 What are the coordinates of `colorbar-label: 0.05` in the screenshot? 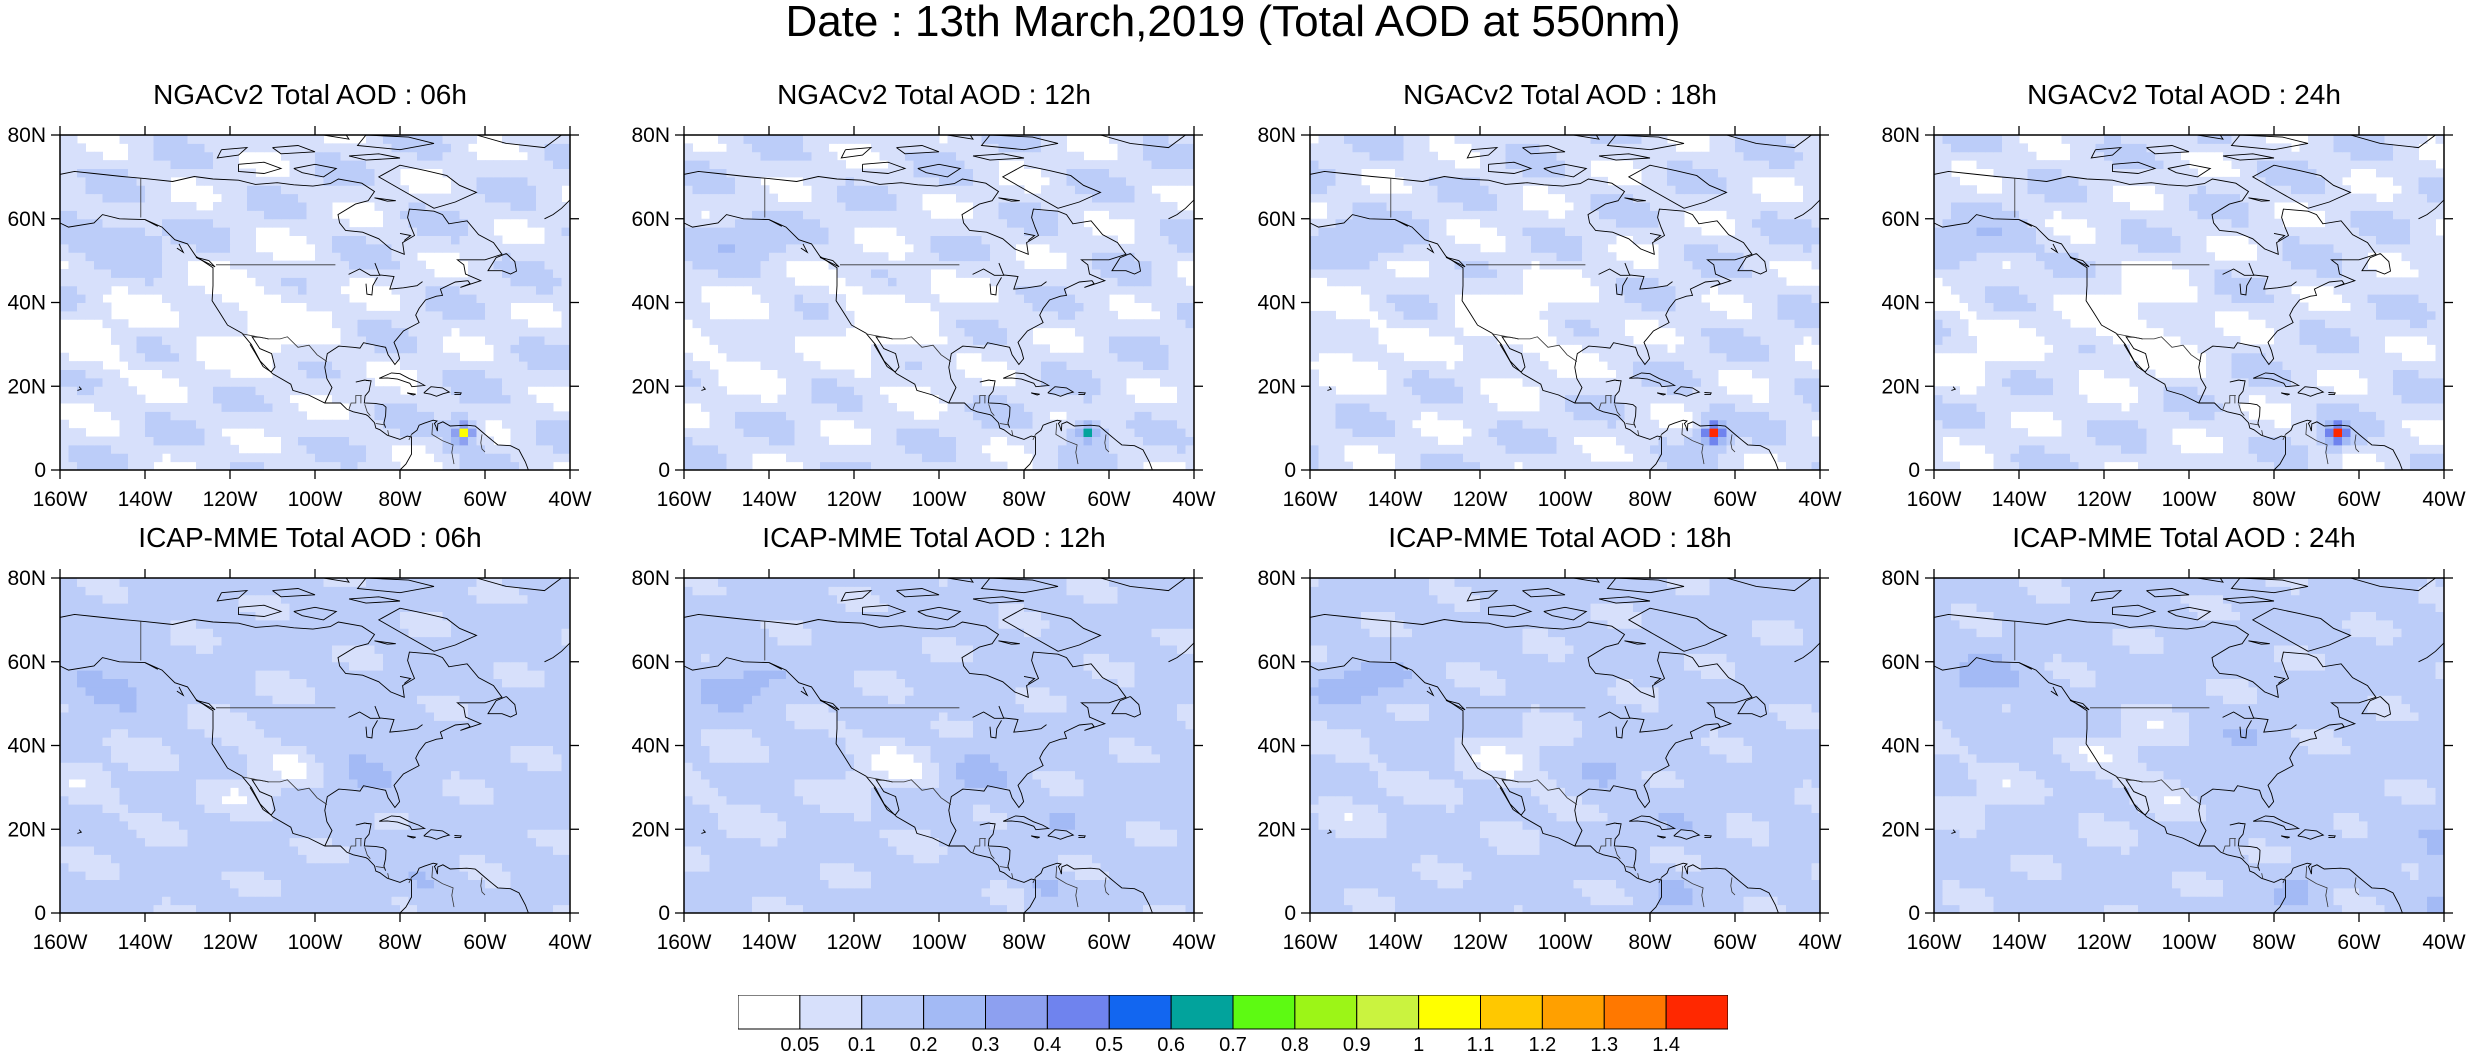 It's located at (799, 1044).